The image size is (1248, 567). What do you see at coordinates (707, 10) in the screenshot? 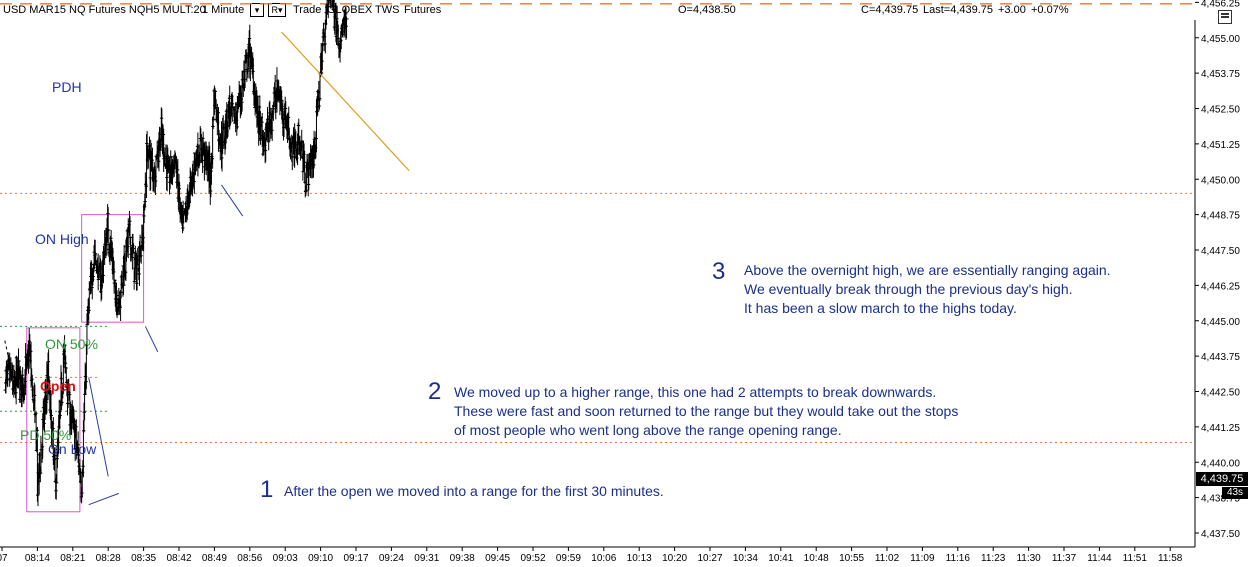
I see `open-readout: O=4,438.50` at bounding box center [707, 10].